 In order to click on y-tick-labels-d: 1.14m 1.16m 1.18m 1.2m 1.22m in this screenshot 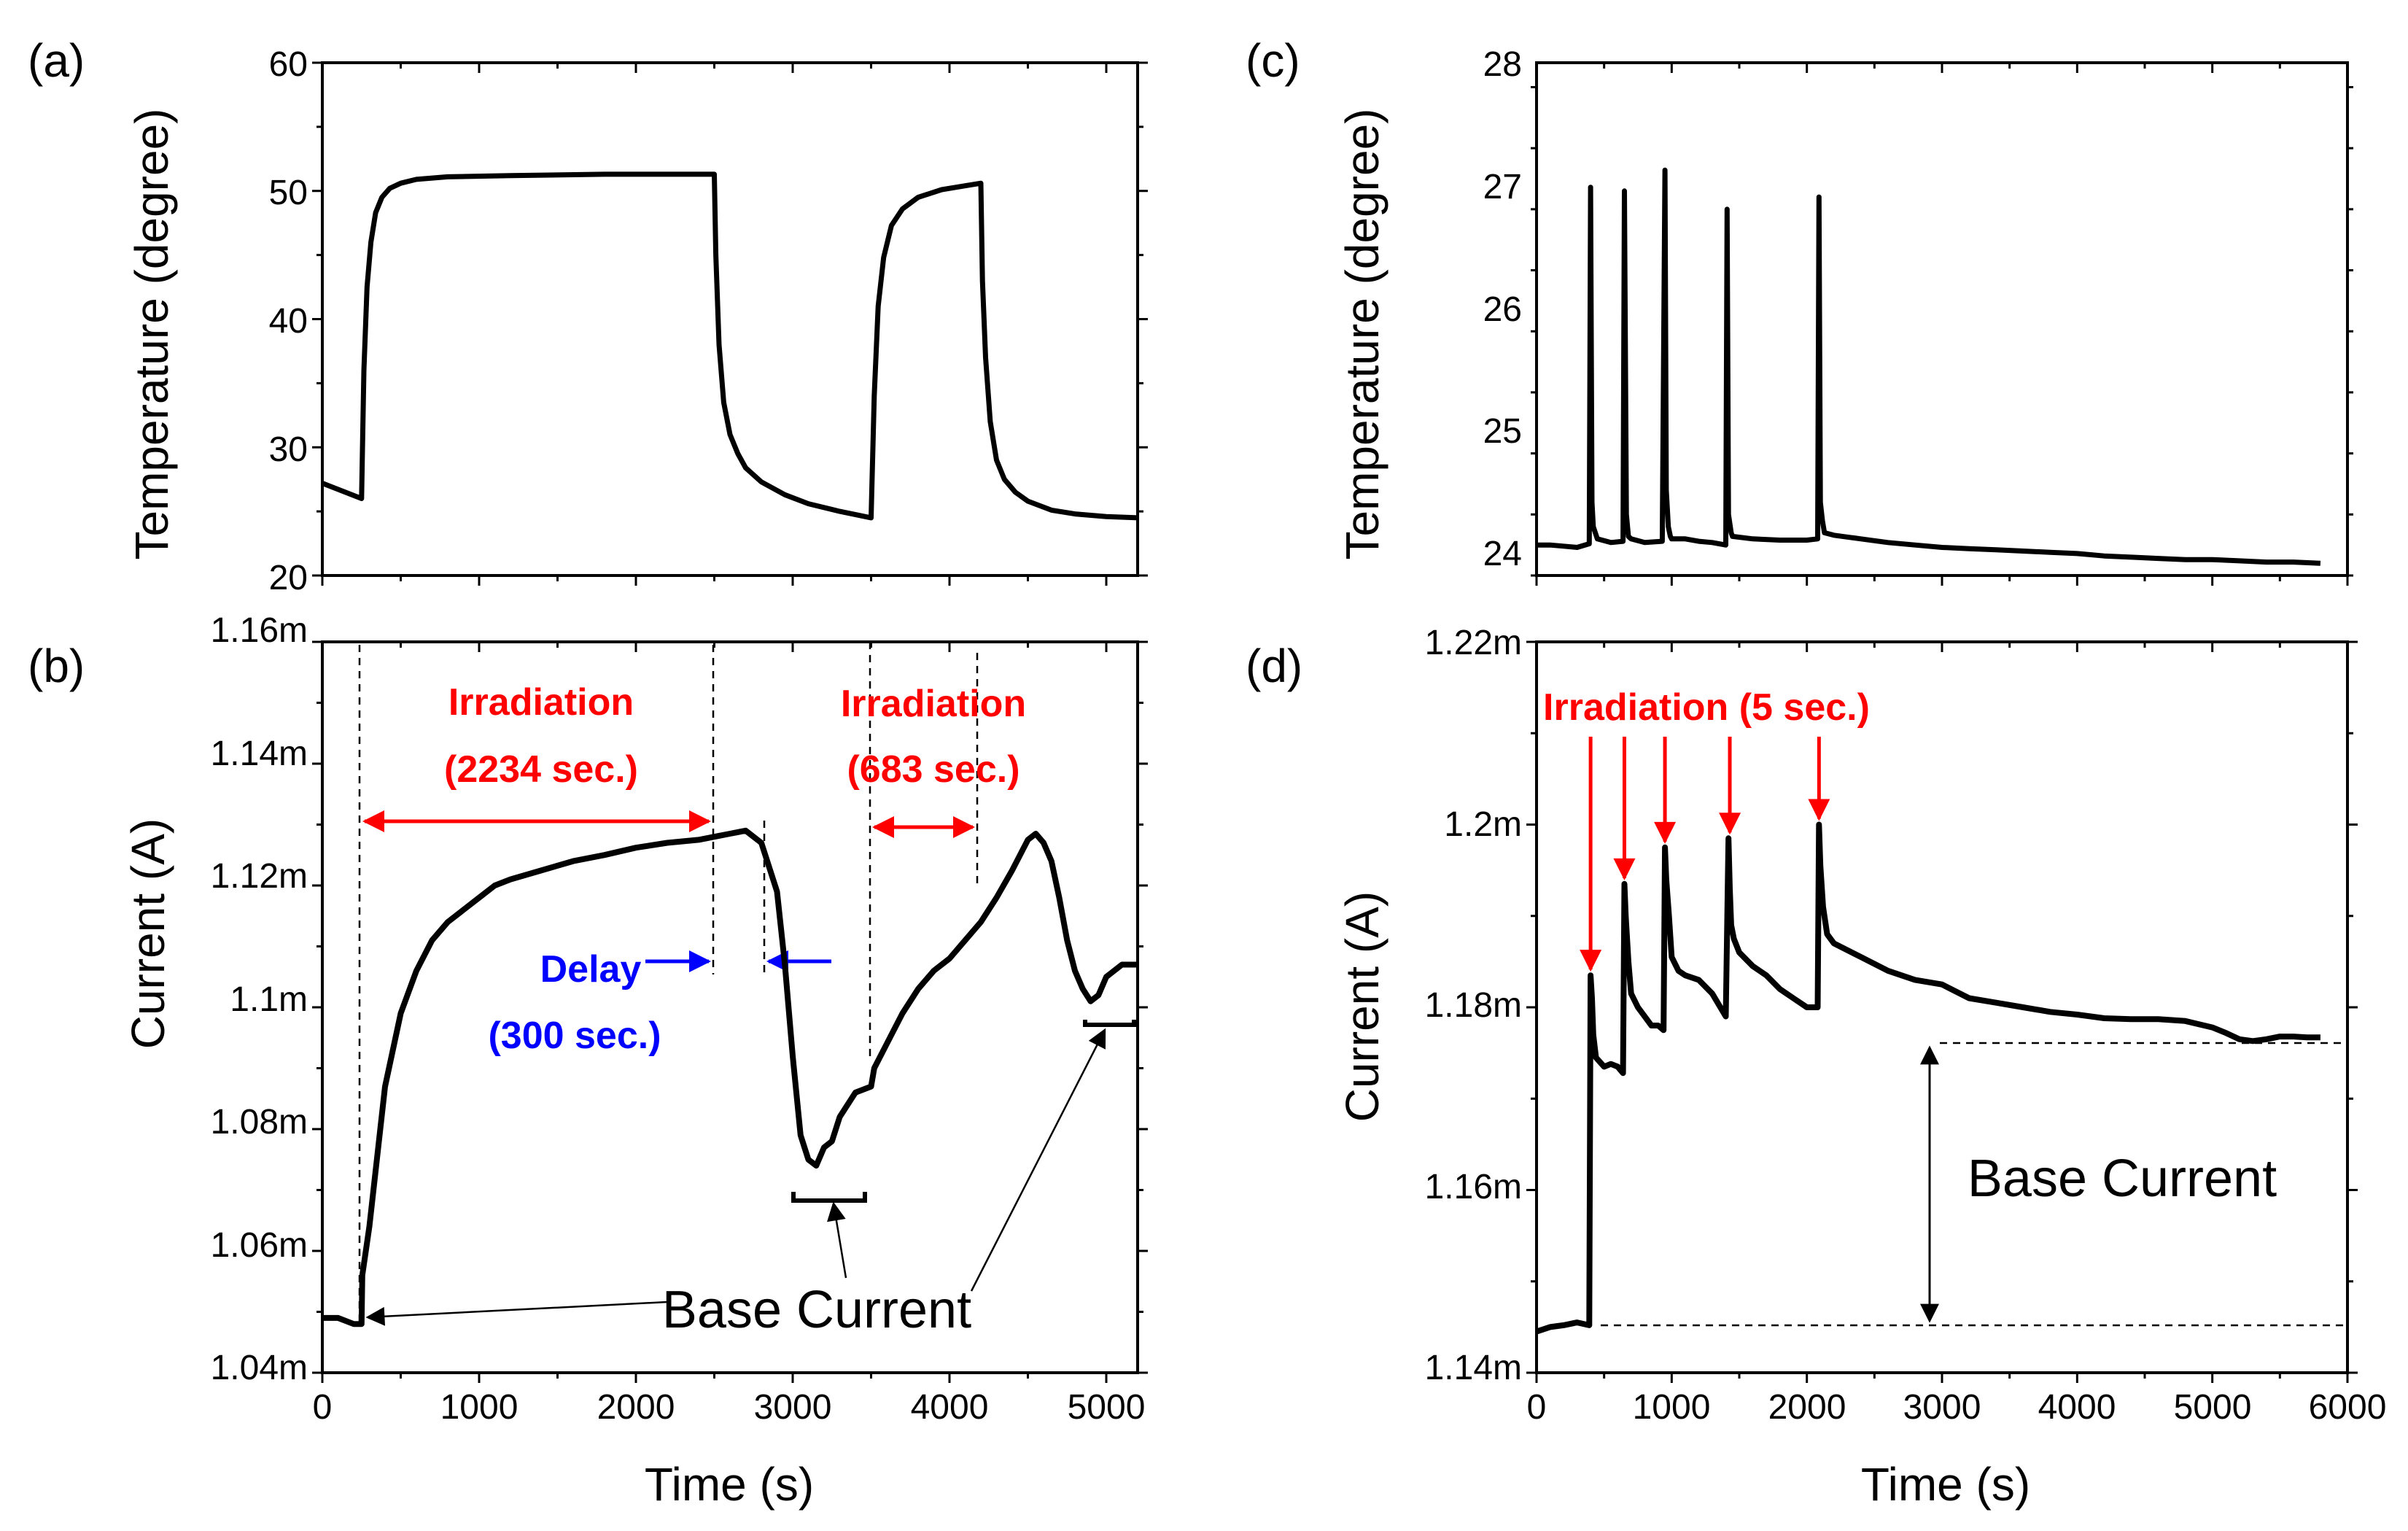, I will do `click(1473, 1005)`.